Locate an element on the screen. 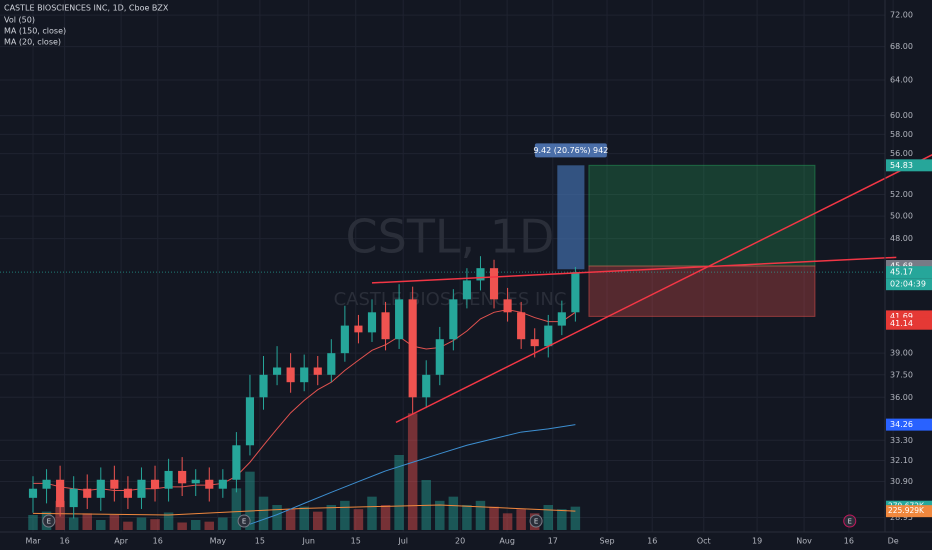 The height and width of the screenshot is (550, 932). measure-label-box is located at coordinates (570, 150).